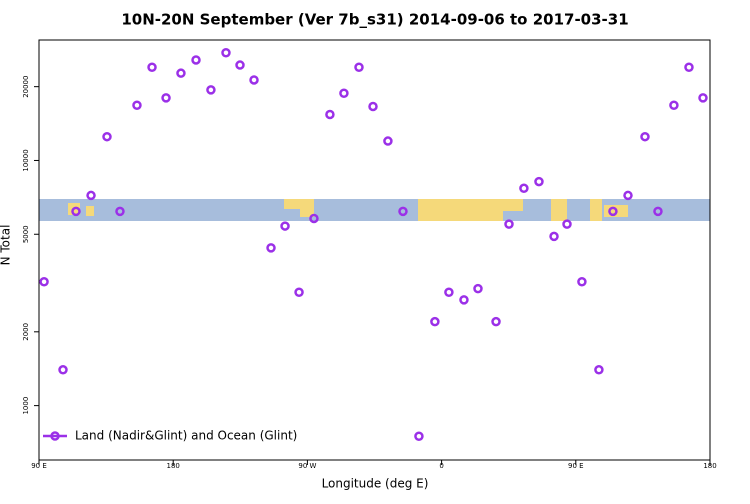  What do you see at coordinates (26, 234) in the screenshot?
I see `y-tick-label: 5000` at bounding box center [26, 234].